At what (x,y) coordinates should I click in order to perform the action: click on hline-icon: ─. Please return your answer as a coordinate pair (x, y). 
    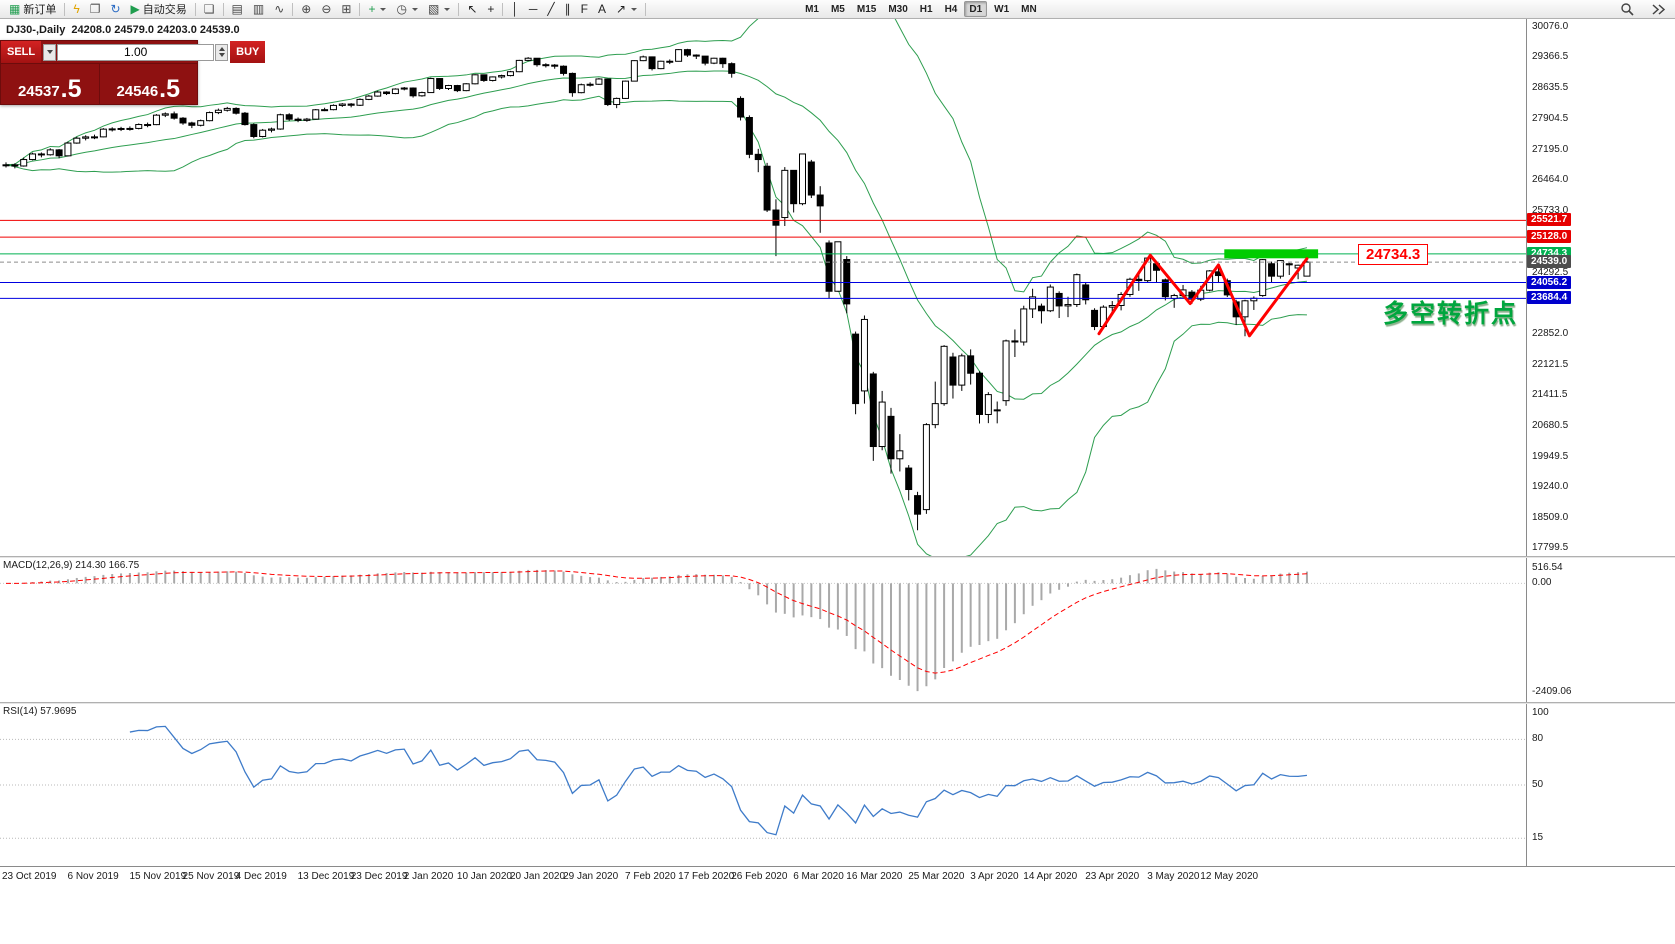
    Looking at the image, I should click on (533, 9).